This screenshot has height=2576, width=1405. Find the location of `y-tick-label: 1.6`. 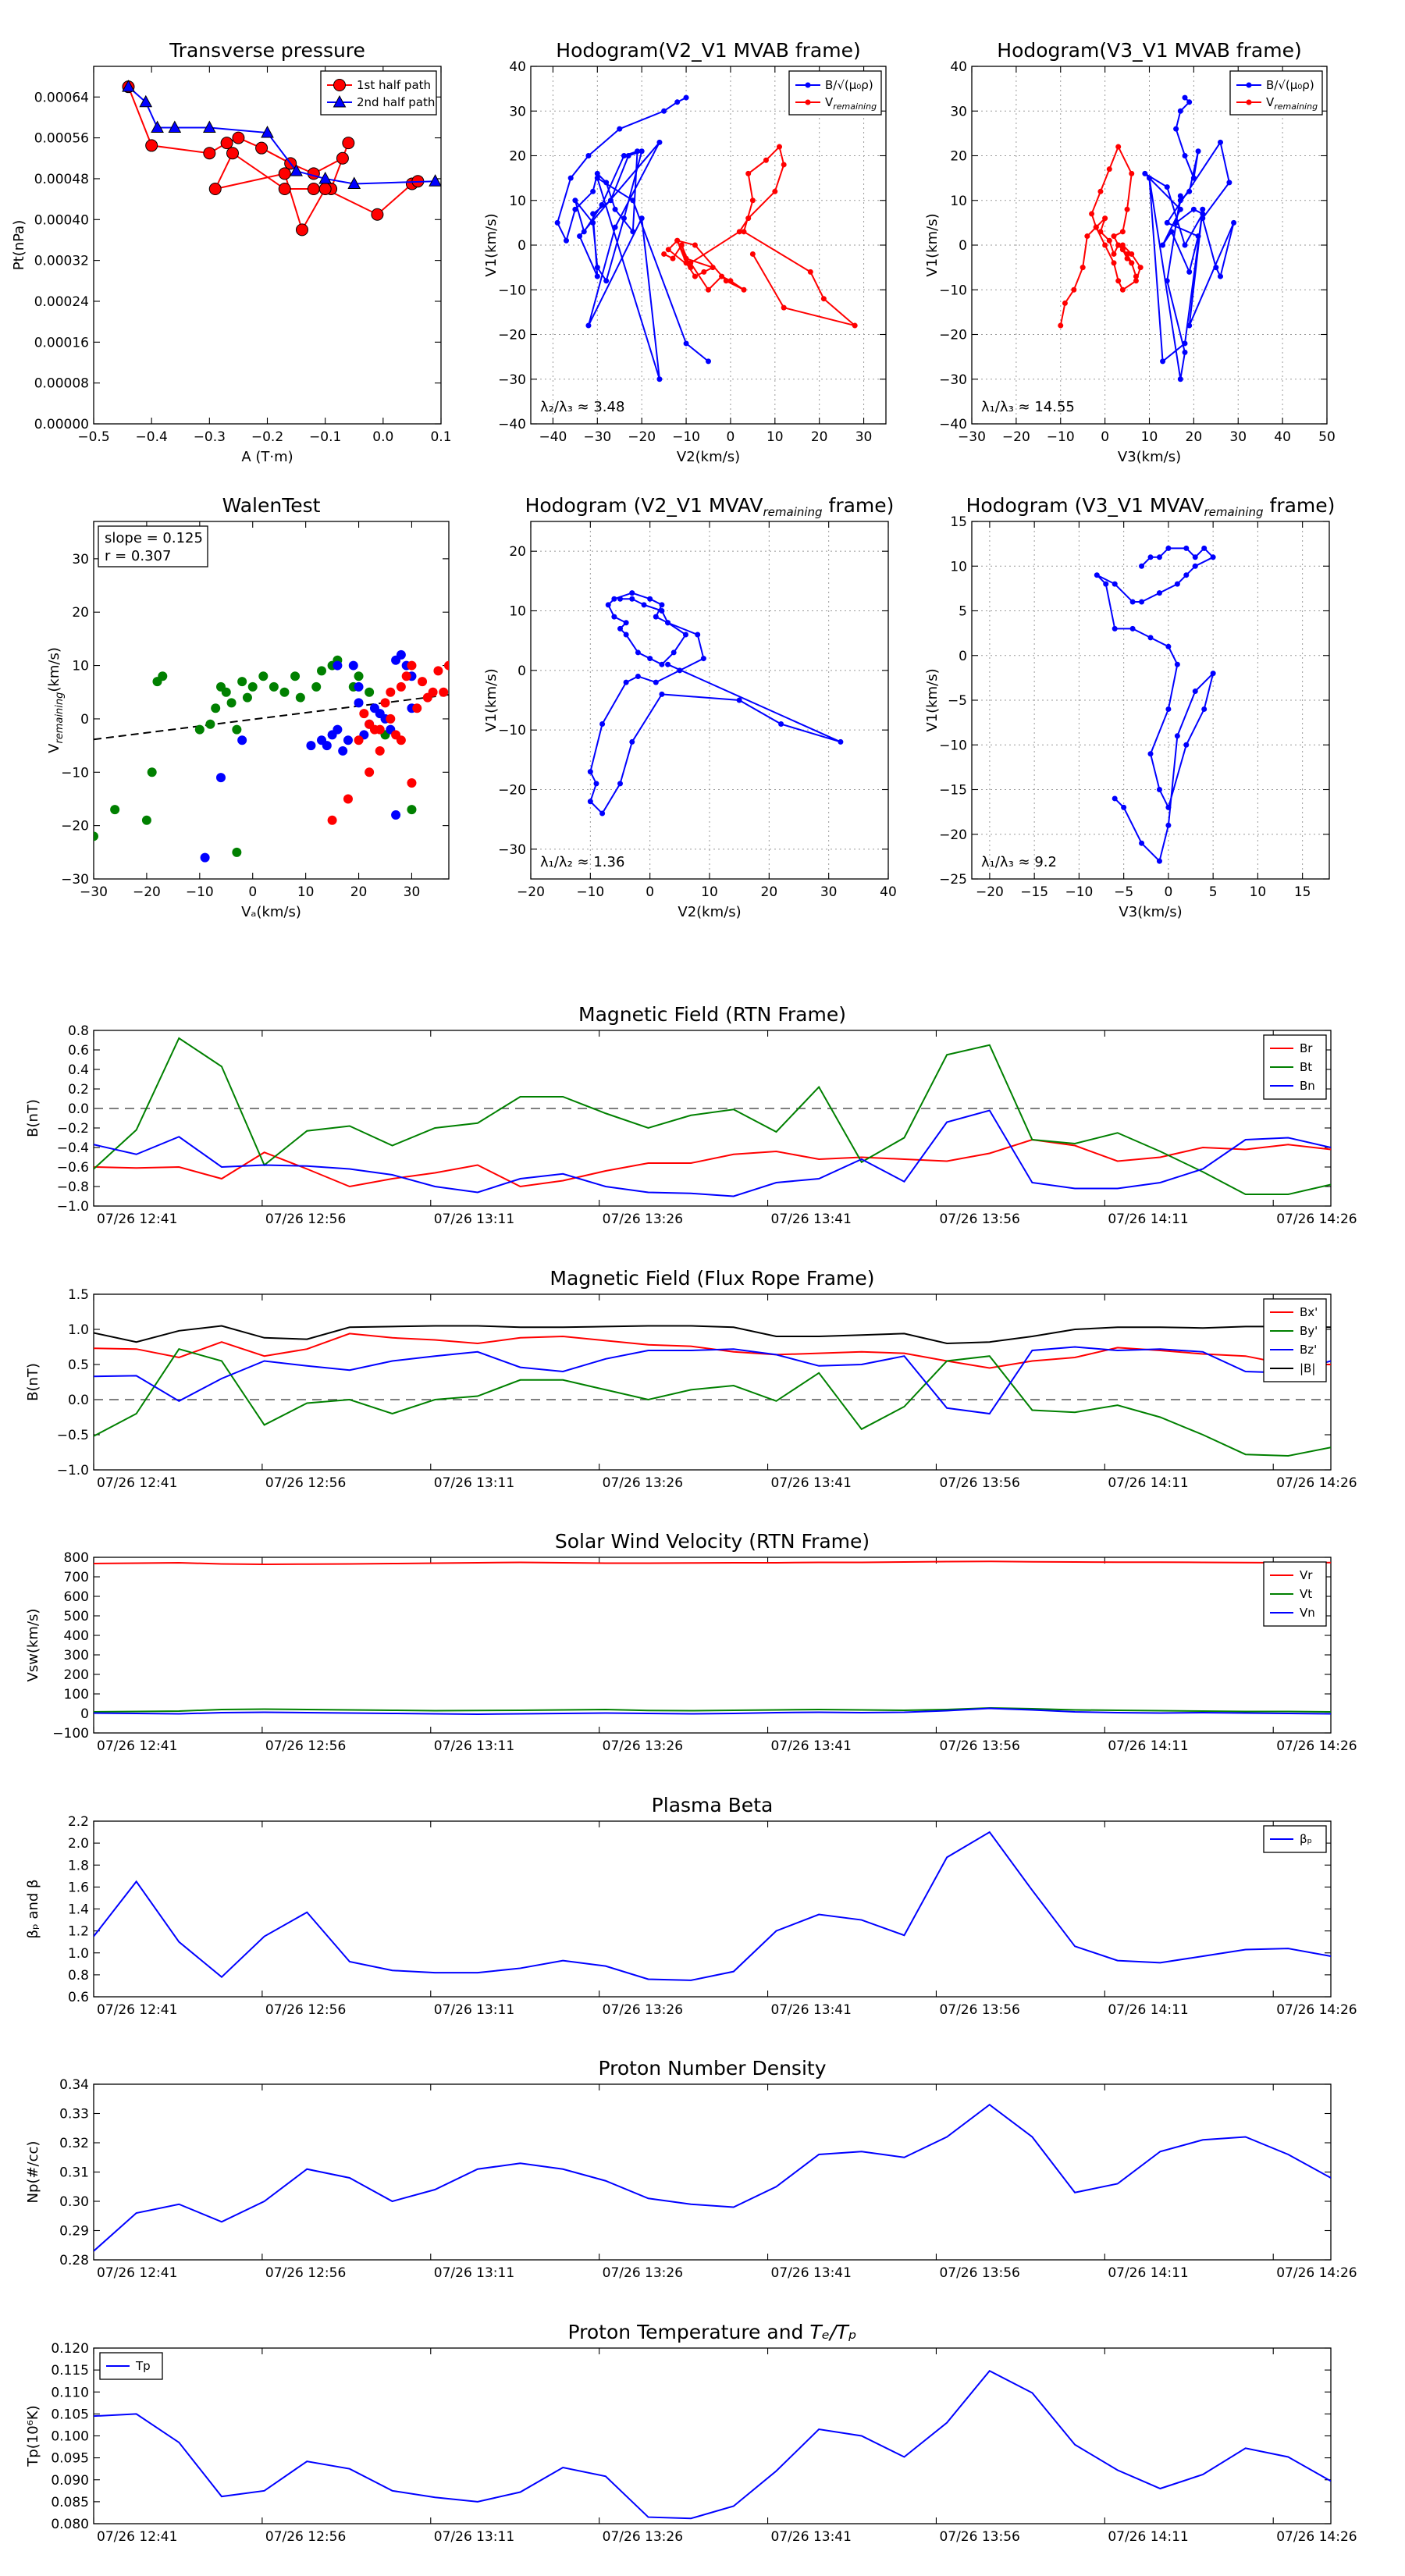

y-tick-label: 1.6 is located at coordinates (78, 1887).